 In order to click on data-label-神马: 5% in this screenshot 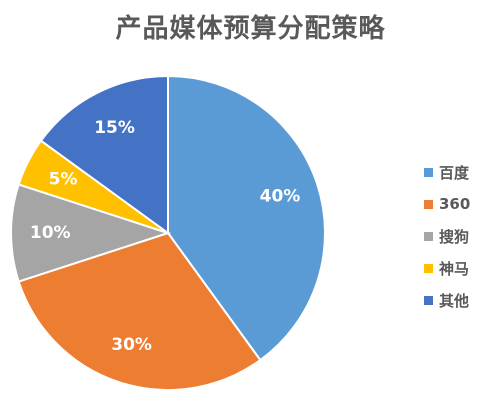, I will do `click(63, 180)`.